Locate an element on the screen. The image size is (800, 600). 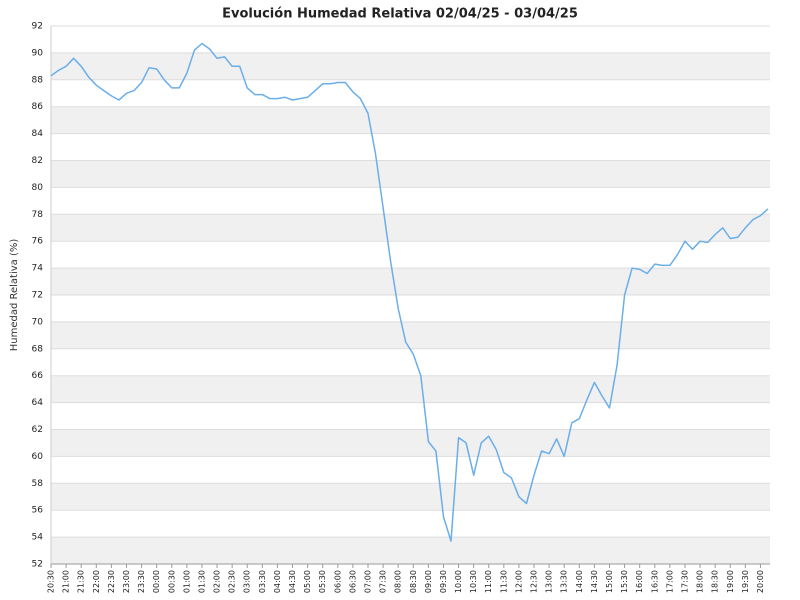
x-tick-label: 10:00 is located at coordinates (458, 581).